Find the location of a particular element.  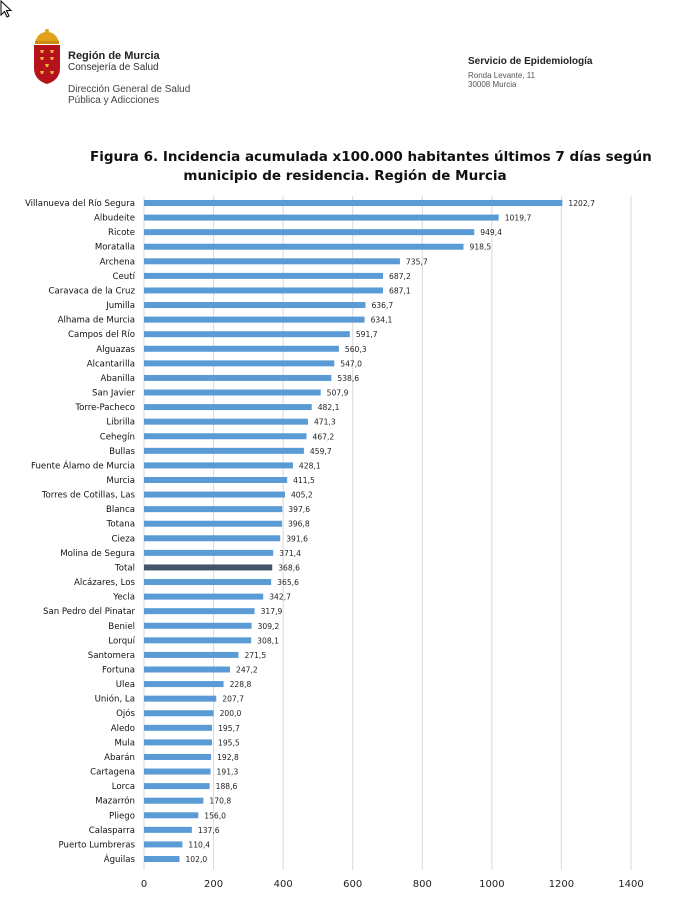

direccion-line-1: Dirección General de Salud is located at coordinates (129, 89).